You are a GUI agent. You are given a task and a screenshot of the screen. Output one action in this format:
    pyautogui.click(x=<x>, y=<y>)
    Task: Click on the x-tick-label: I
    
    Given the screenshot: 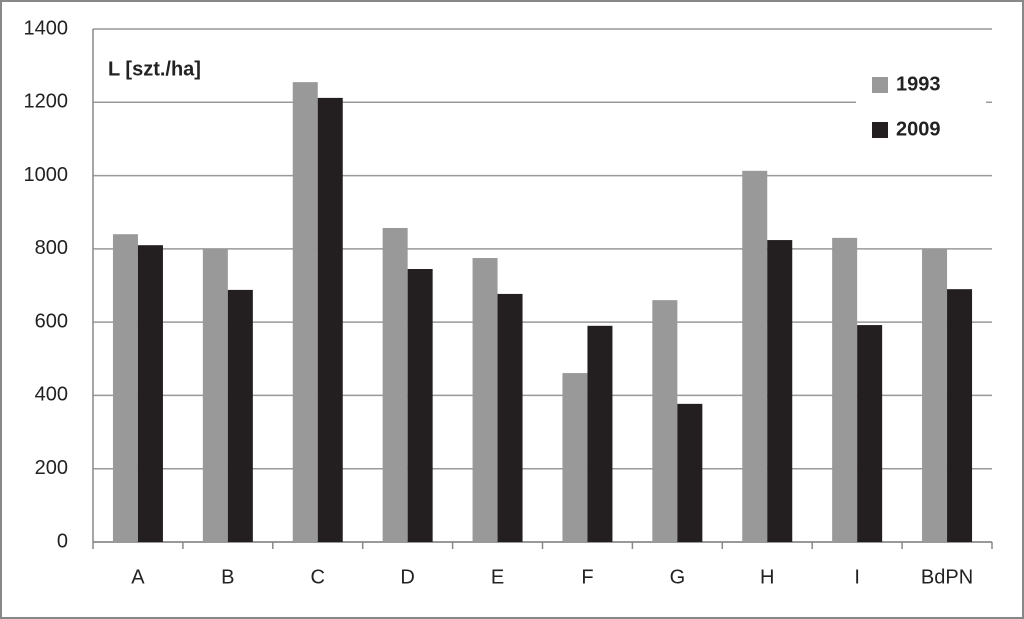 What is the action you would take?
    pyautogui.click(x=857, y=577)
    